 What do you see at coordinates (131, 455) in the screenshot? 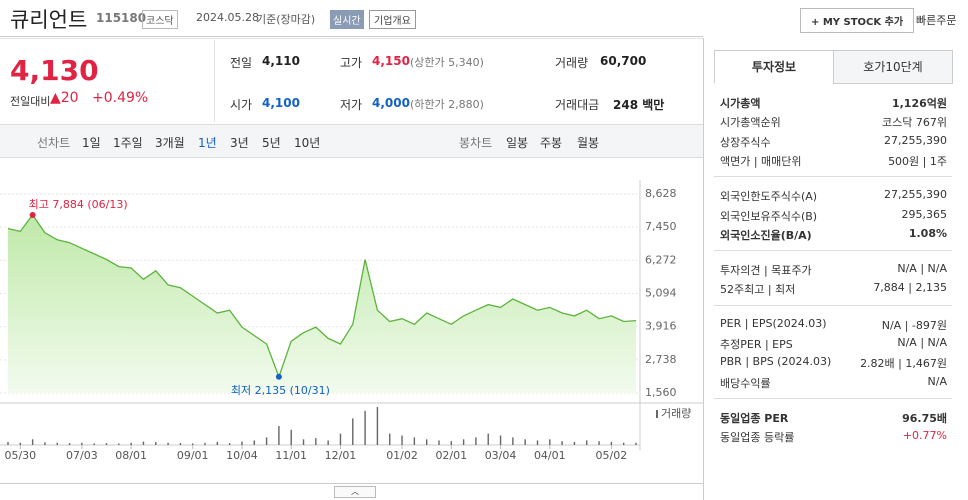
I see `x-tick-label: 08/01` at bounding box center [131, 455].